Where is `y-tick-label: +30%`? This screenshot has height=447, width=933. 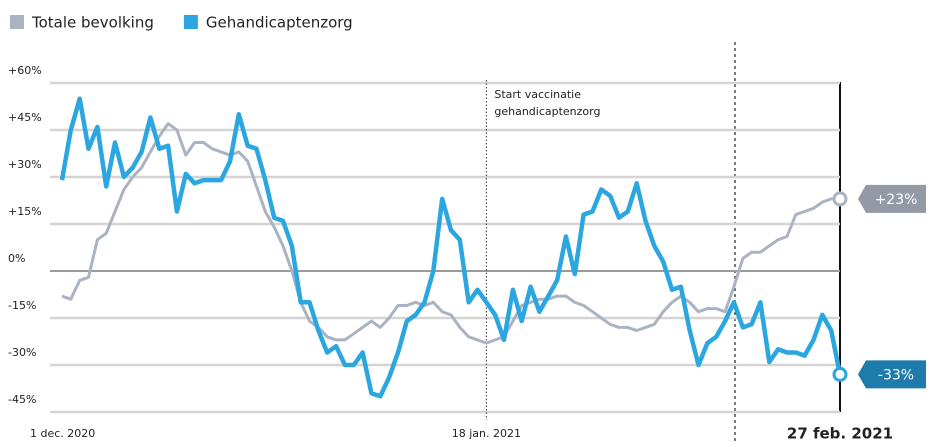
y-tick-label: +30% is located at coordinates (25, 164).